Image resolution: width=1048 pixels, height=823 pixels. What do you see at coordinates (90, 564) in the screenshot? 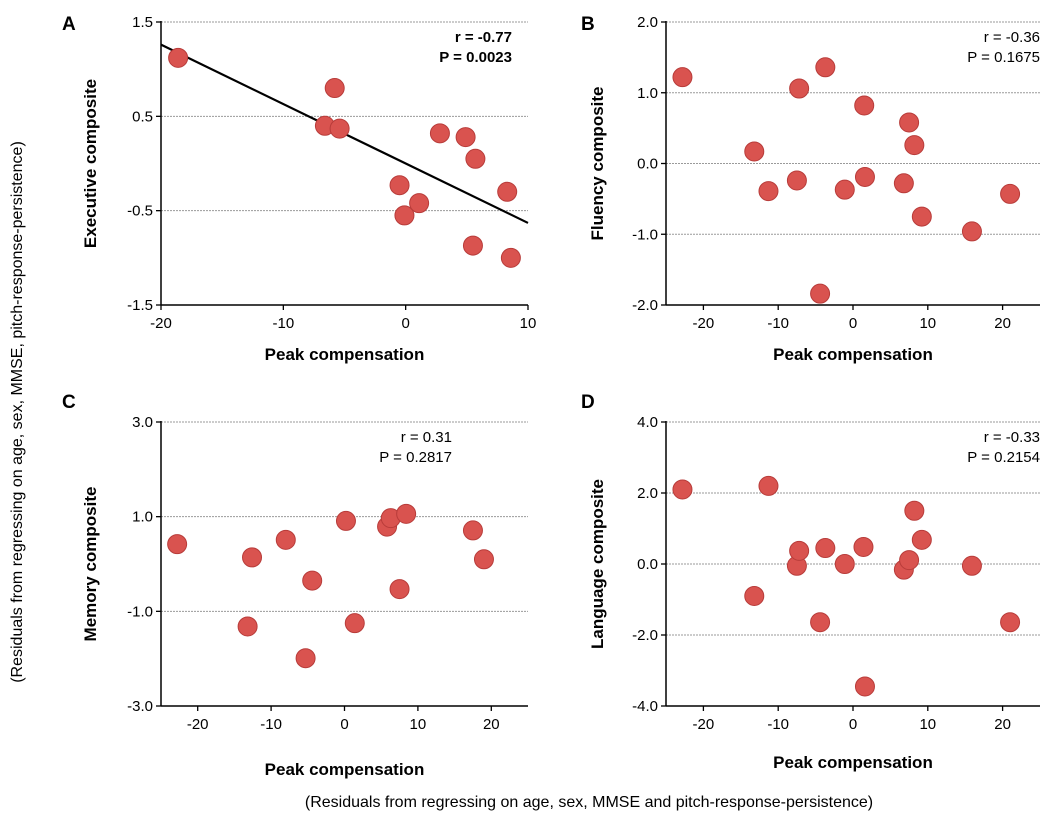
I see `y-axis-label: Memory composite` at bounding box center [90, 564].